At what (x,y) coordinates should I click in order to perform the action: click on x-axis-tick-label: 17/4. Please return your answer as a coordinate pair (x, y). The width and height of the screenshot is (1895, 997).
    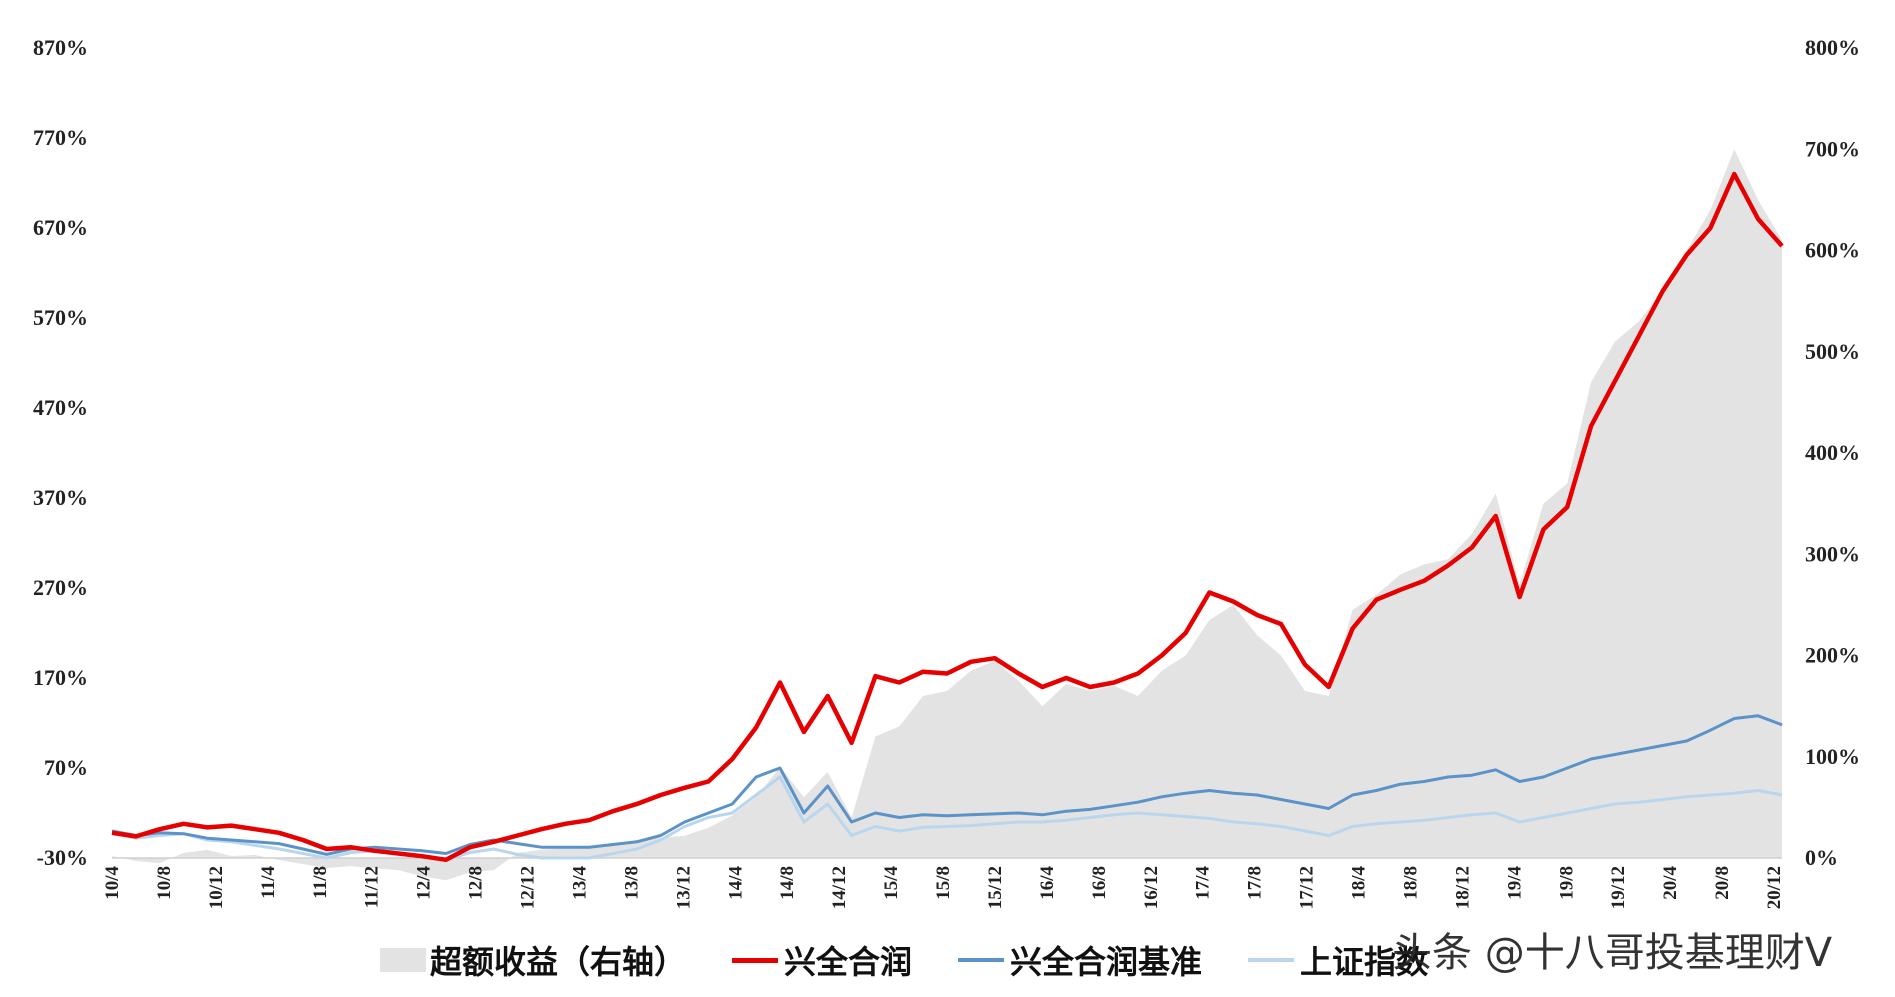
    Looking at the image, I should click on (1203, 883).